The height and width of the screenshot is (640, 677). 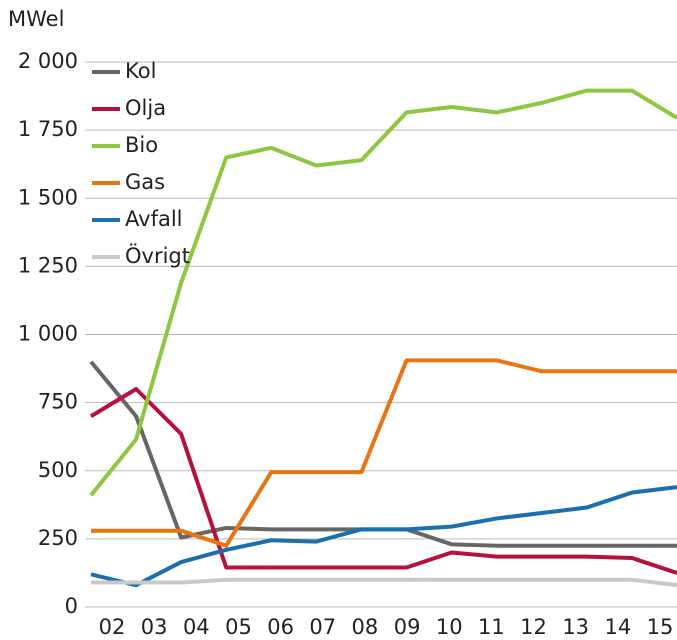 What do you see at coordinates (141, 145) in the screenshot?
I see `legend-label: Bio` at bounding box center [141, 145].